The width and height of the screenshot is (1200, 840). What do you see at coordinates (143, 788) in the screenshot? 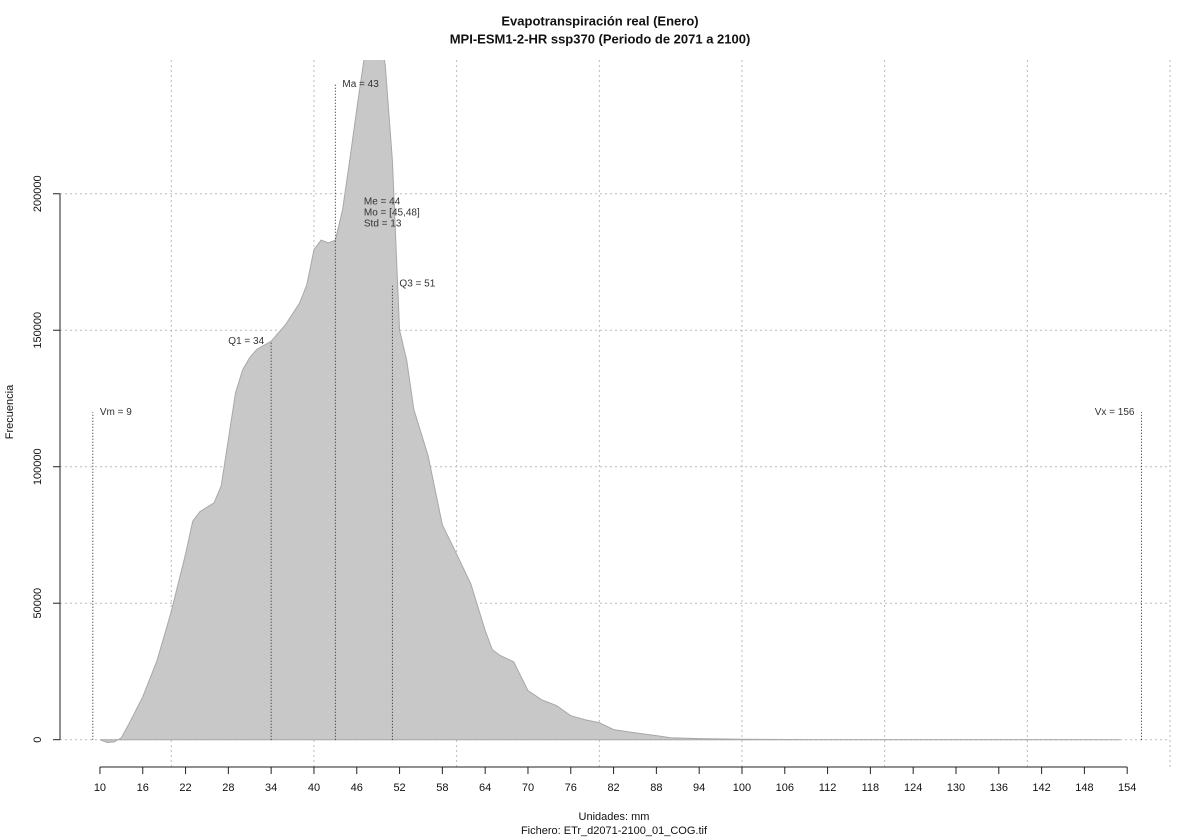
I see `x-tick-label: 16` at bounding box center [143, 788].